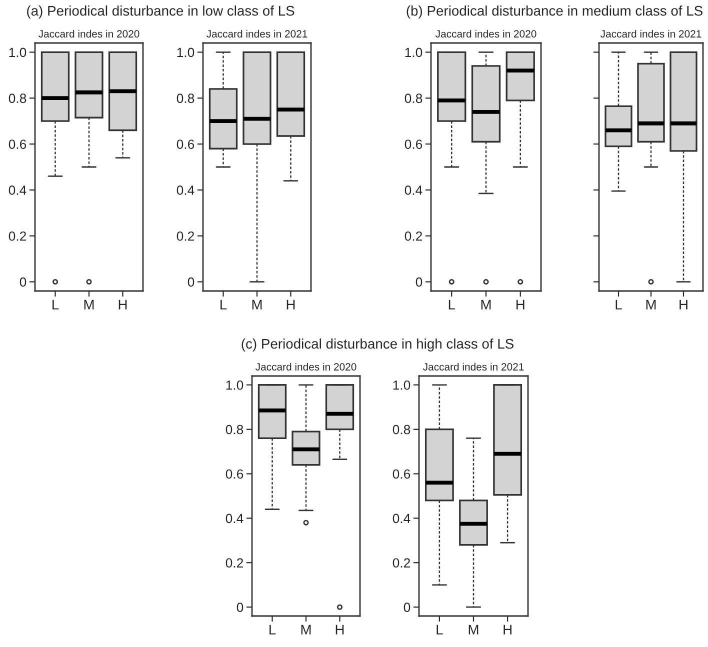  I want to click on text: (b) Periodical disturbance in medium class of LS, so click(554, 12).